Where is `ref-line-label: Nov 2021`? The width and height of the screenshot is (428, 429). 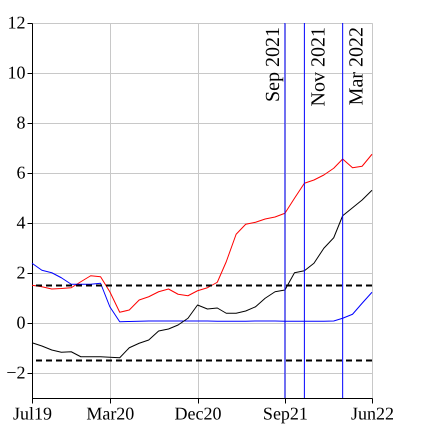 ref-line-label: Nov 2021 is located at coordinates (318, 66).